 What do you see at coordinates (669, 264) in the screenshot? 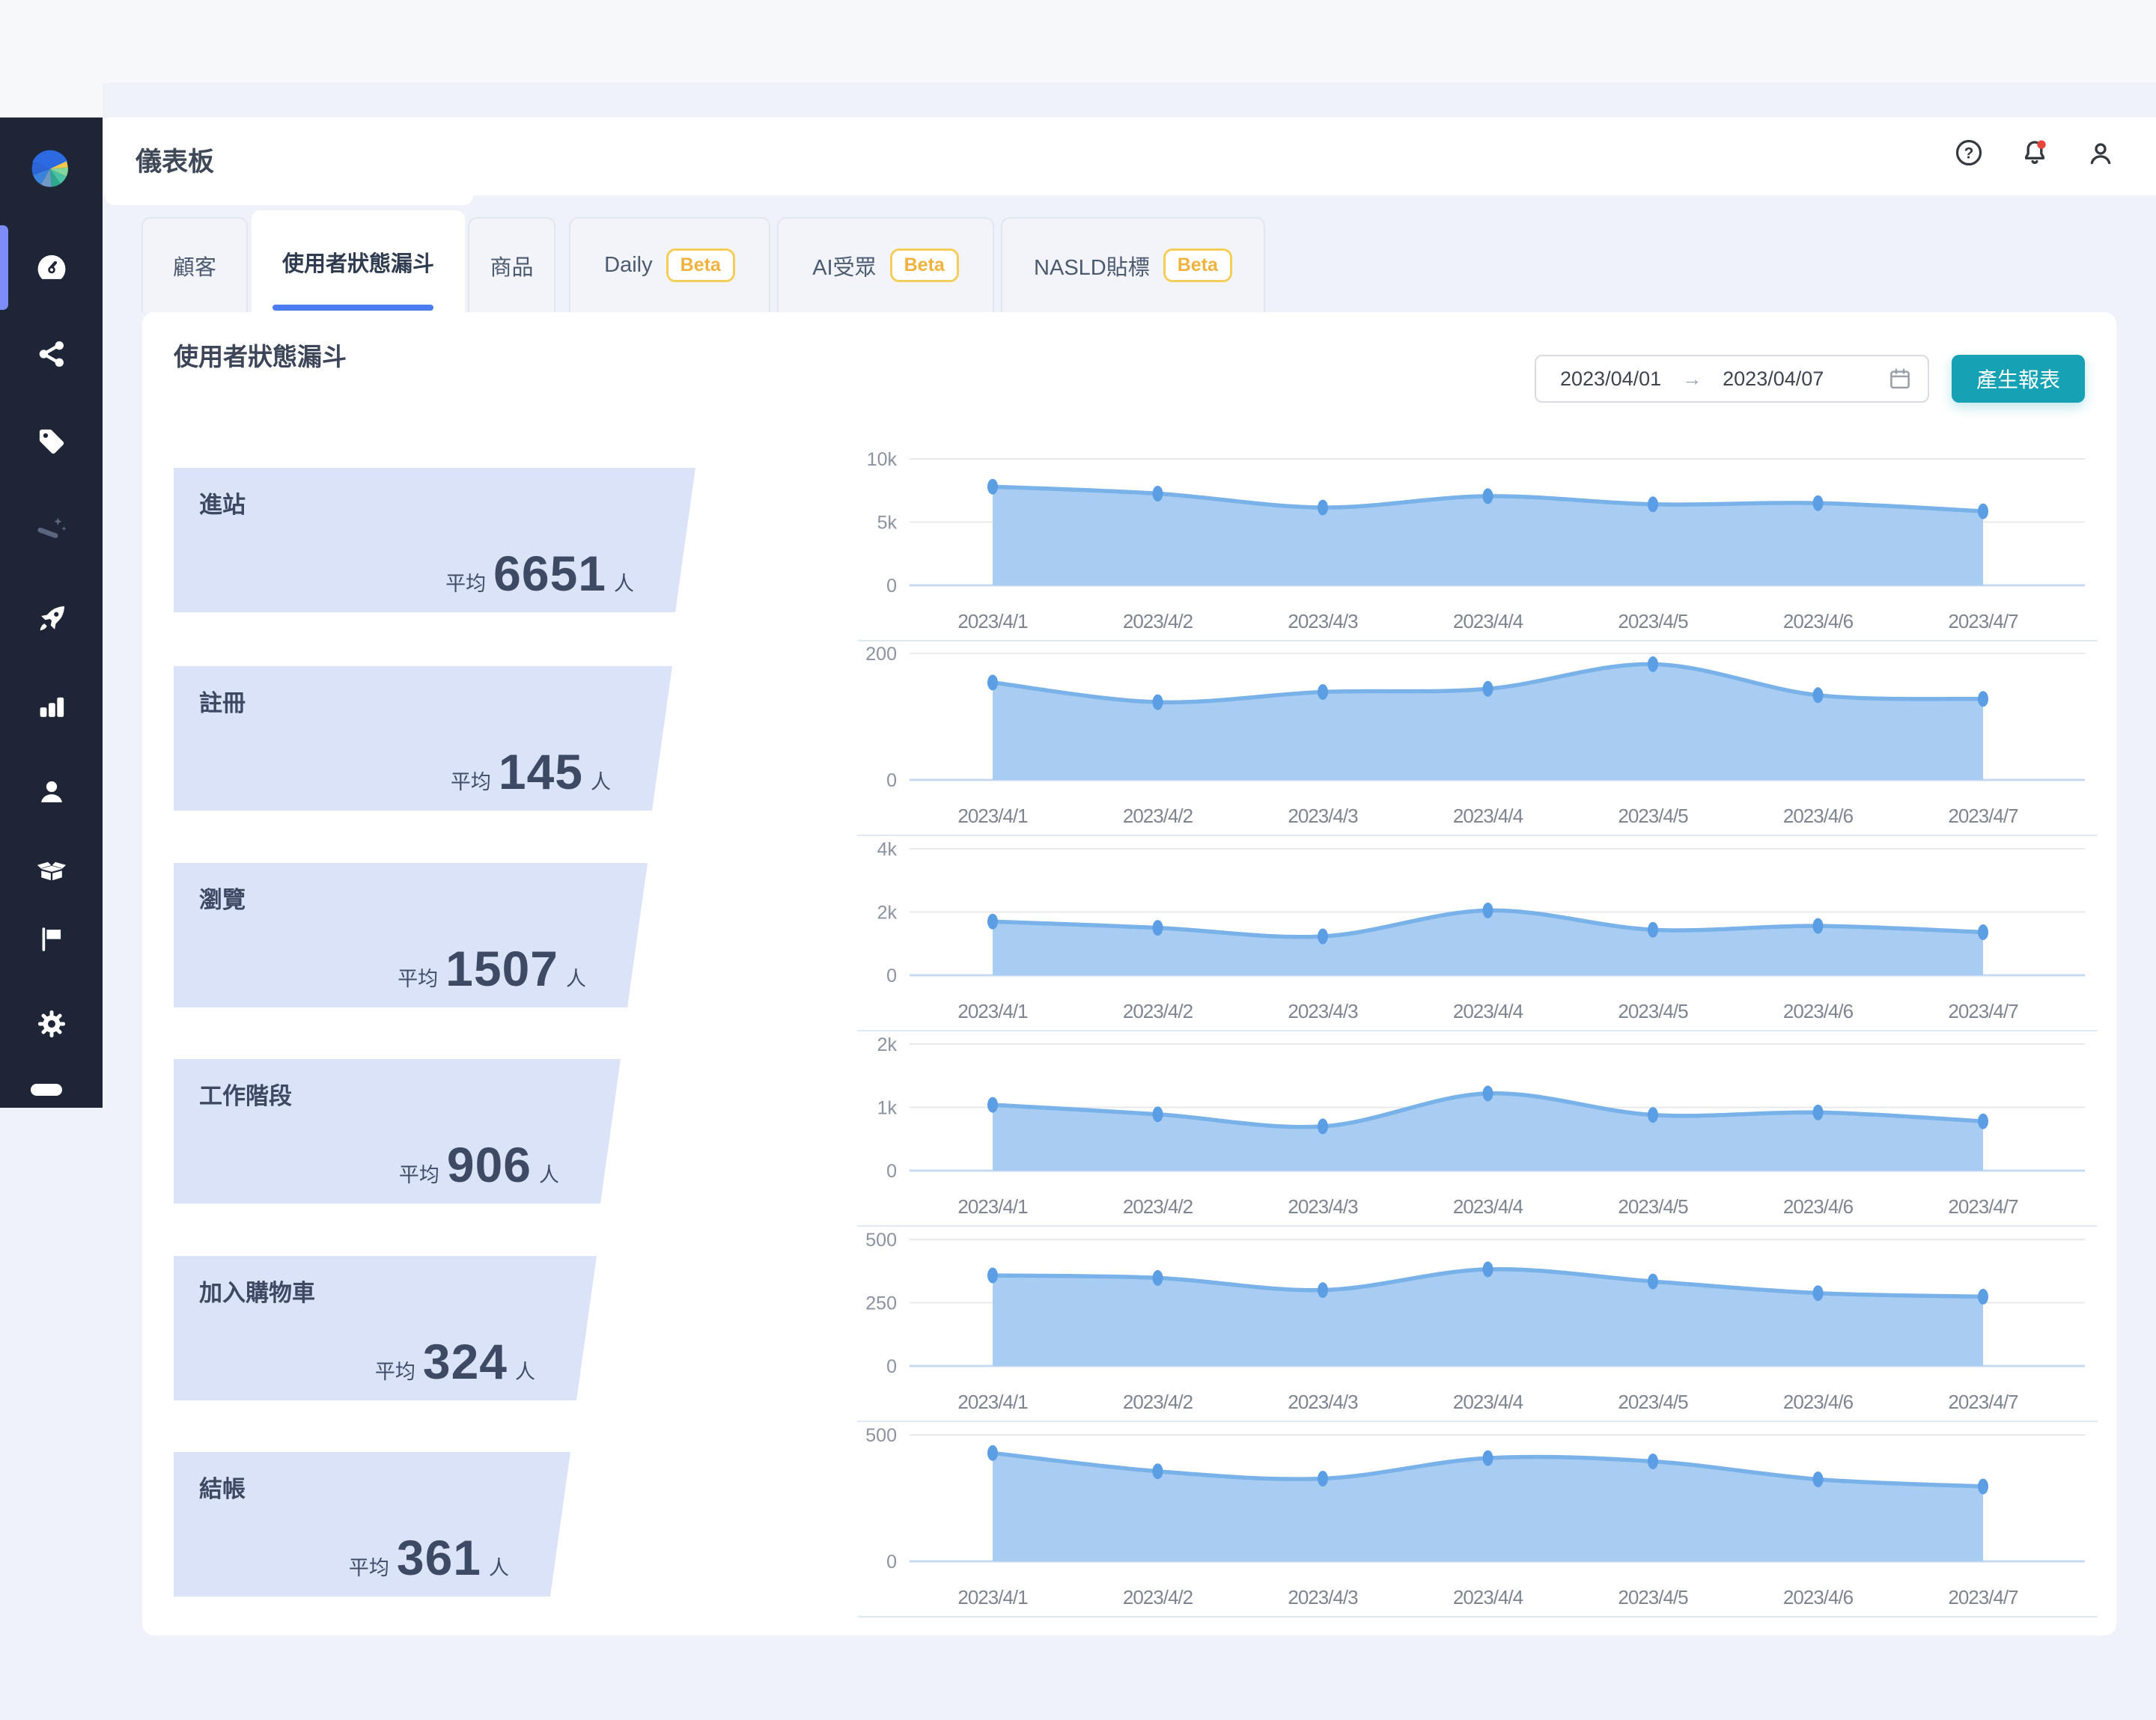
I see `tab-Daily: Daily Beta` at bounding box center [669, 264].